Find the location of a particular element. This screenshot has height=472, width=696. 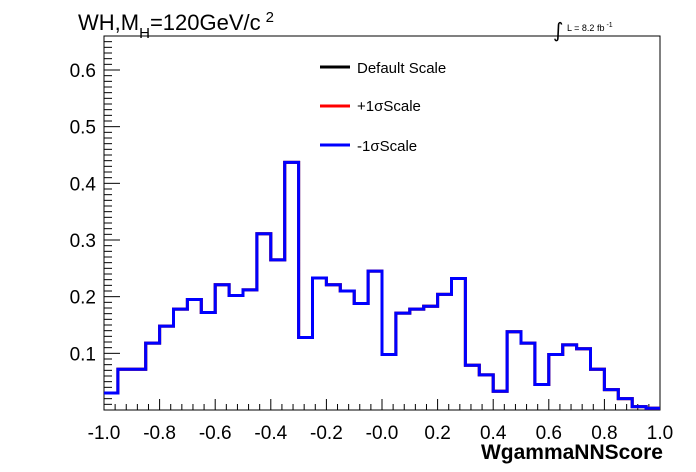

y-axis-ticks is located at coordinates (112, 220).